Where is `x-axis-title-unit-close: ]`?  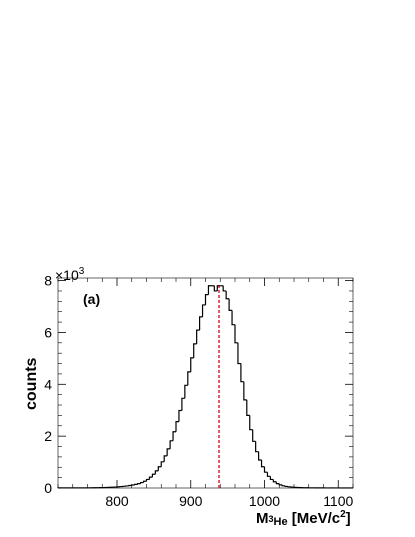 x-axis-title-unit-close: ] is located at coordinates (348, 518).